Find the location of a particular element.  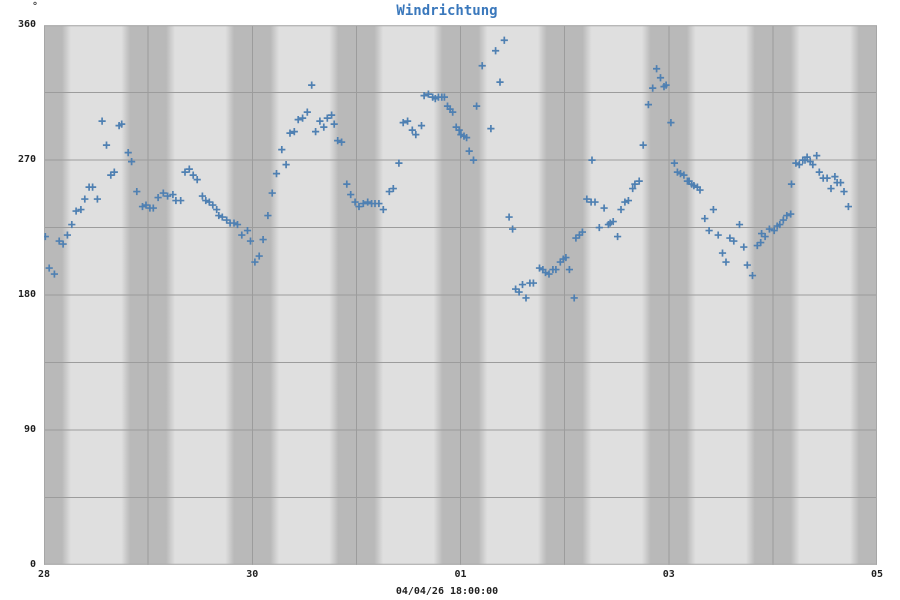

y-tick-label: 180 is located at coordinates (26, 294).